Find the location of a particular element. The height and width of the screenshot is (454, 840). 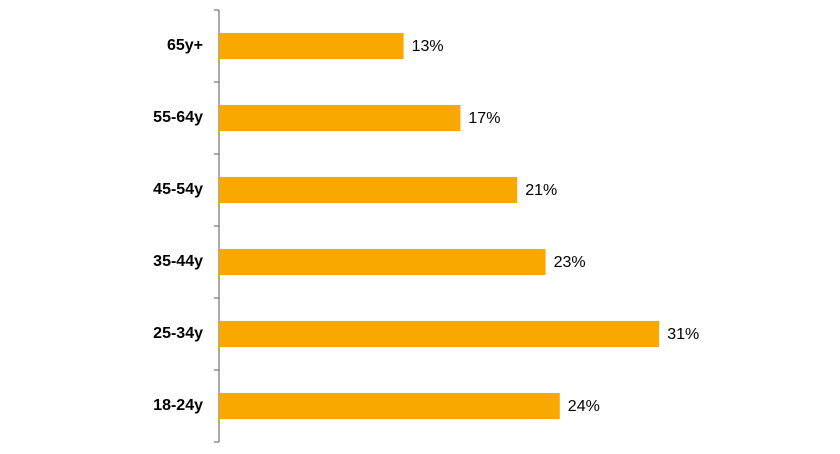

value-label: 13% is located at coordinates (428, 46).